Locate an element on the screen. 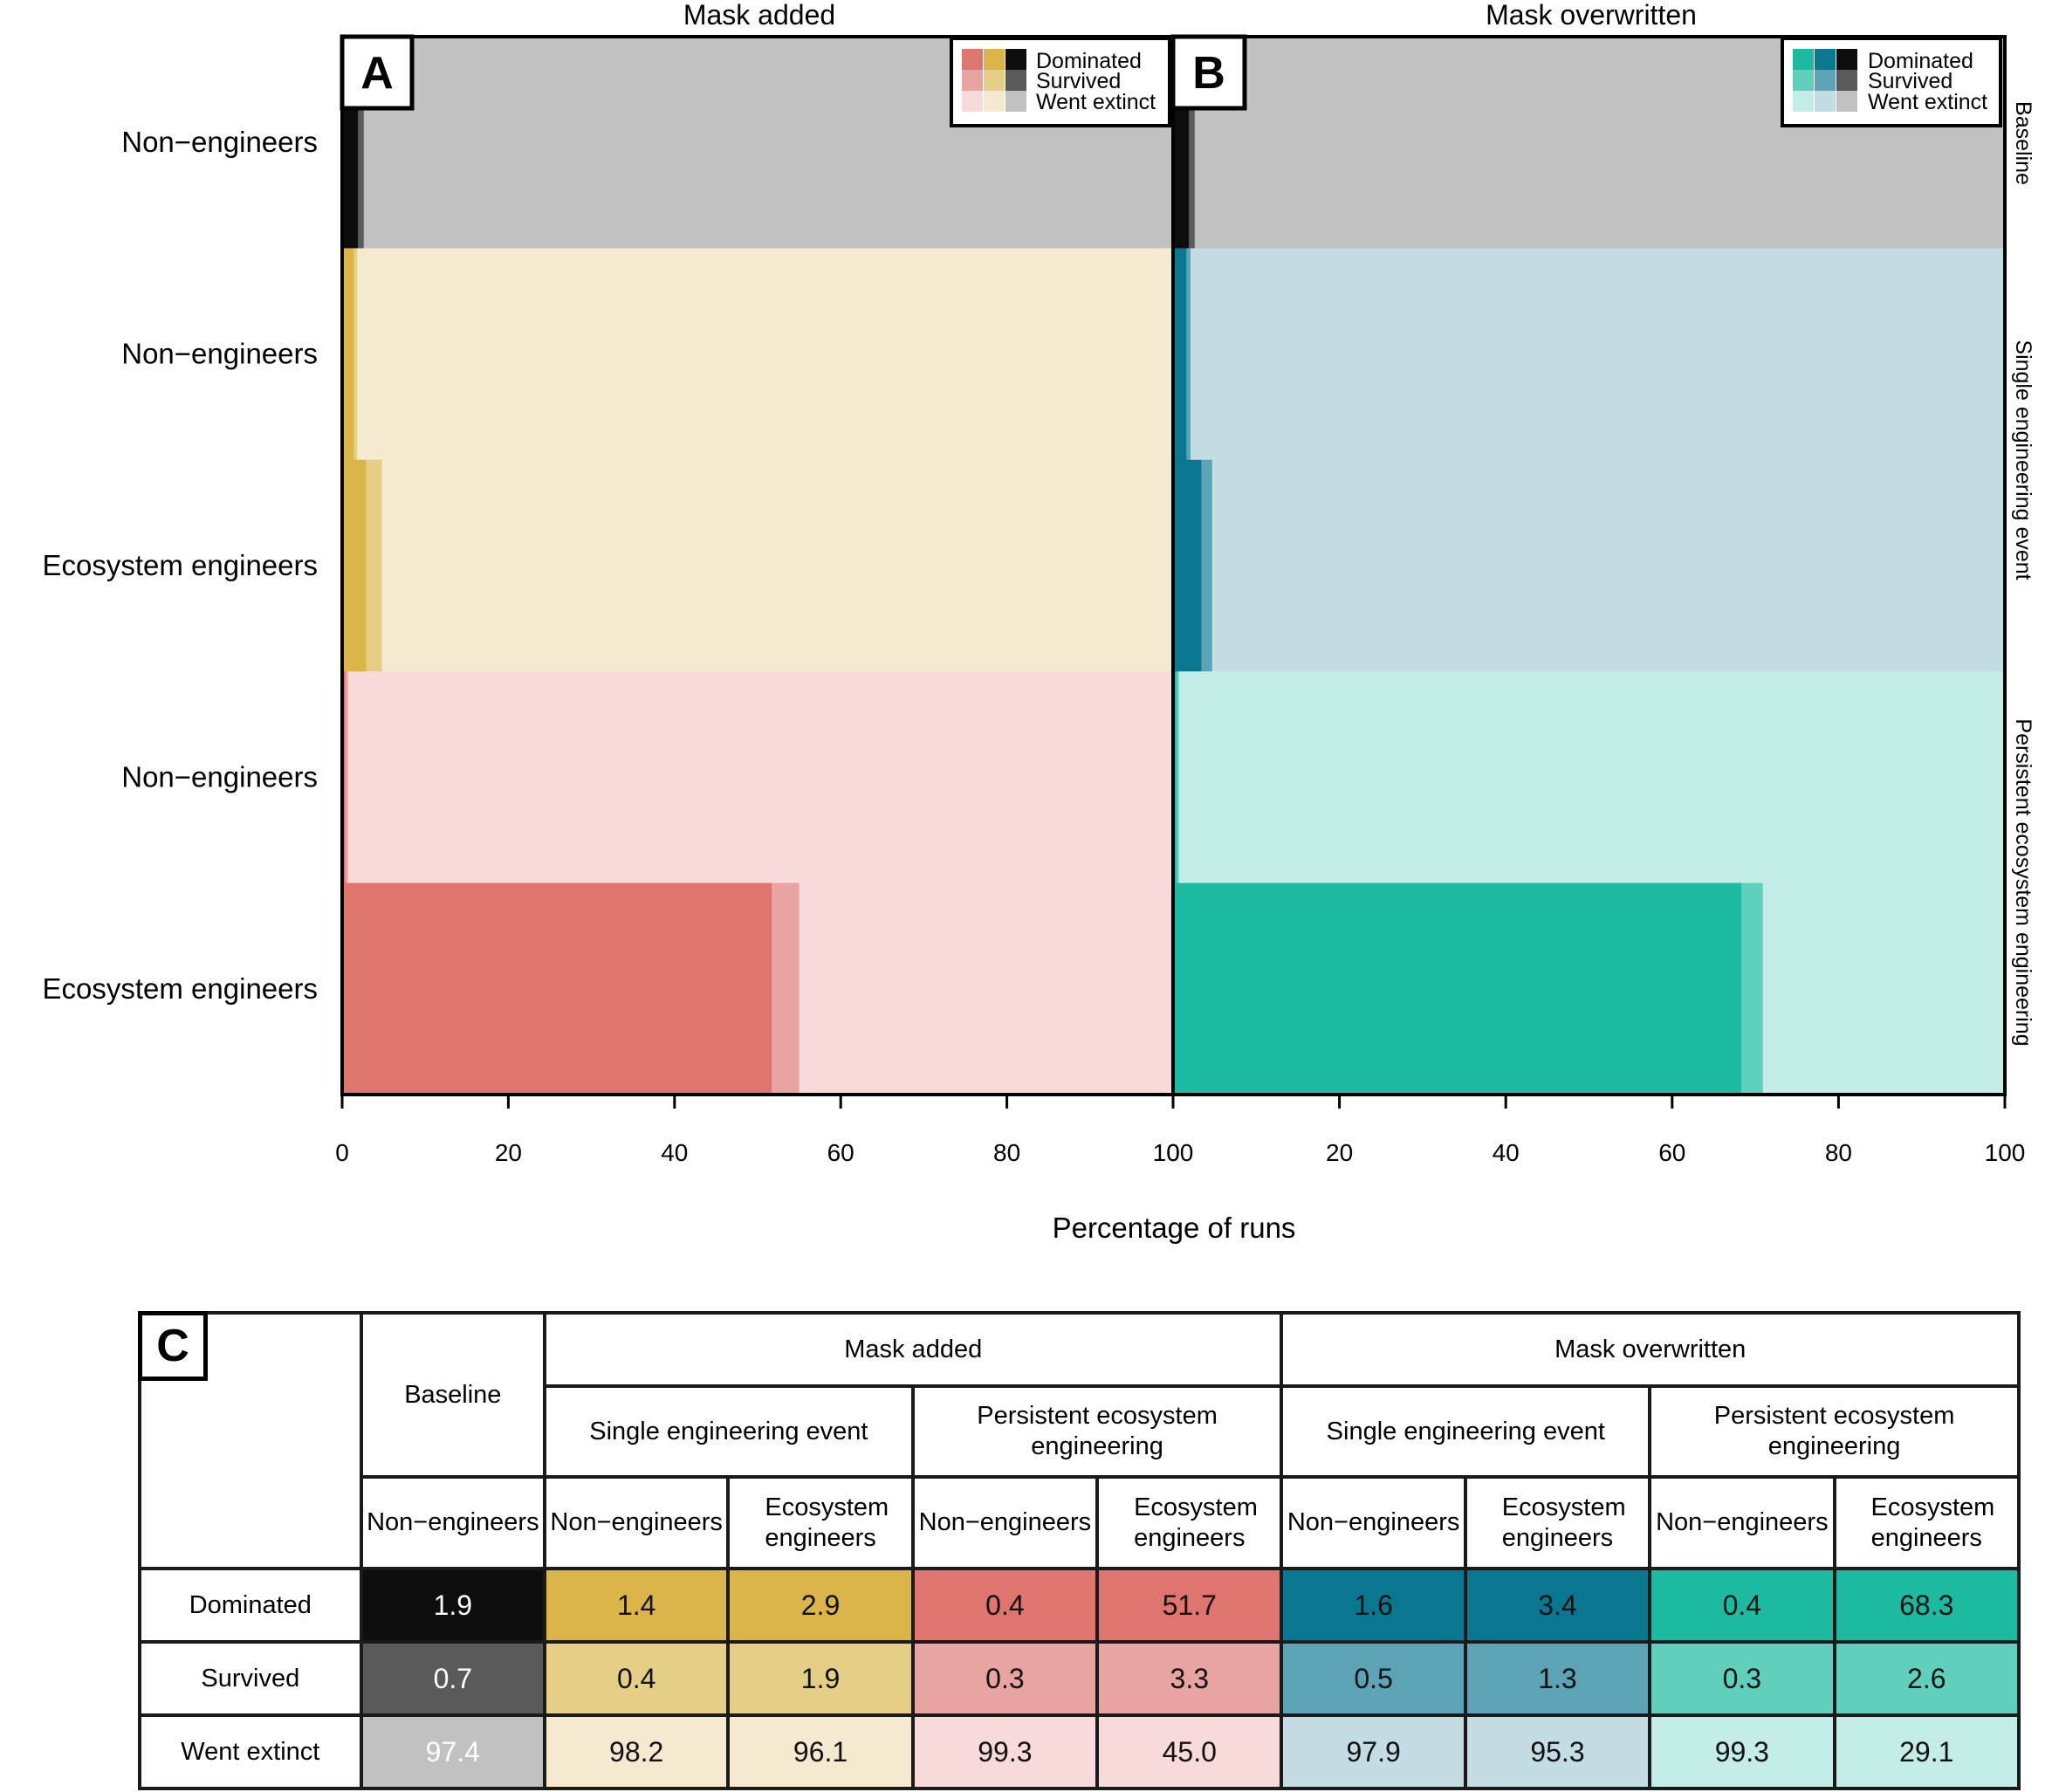  bar-a-row3-survived is located at coordinates (347, 777).